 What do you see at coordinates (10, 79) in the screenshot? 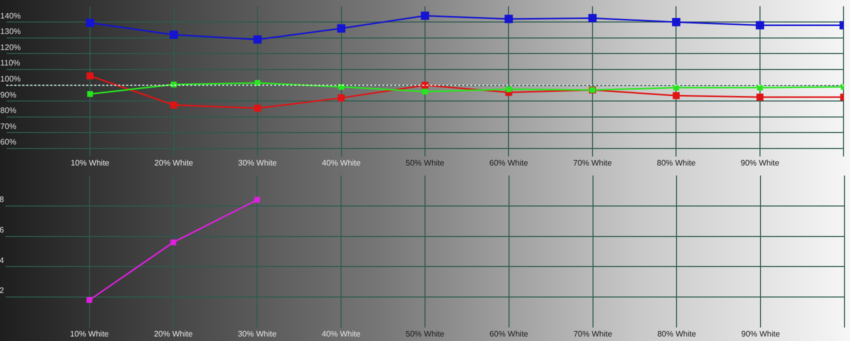
I see `y-tick-label: 100%` at bounding box center [10, 79].